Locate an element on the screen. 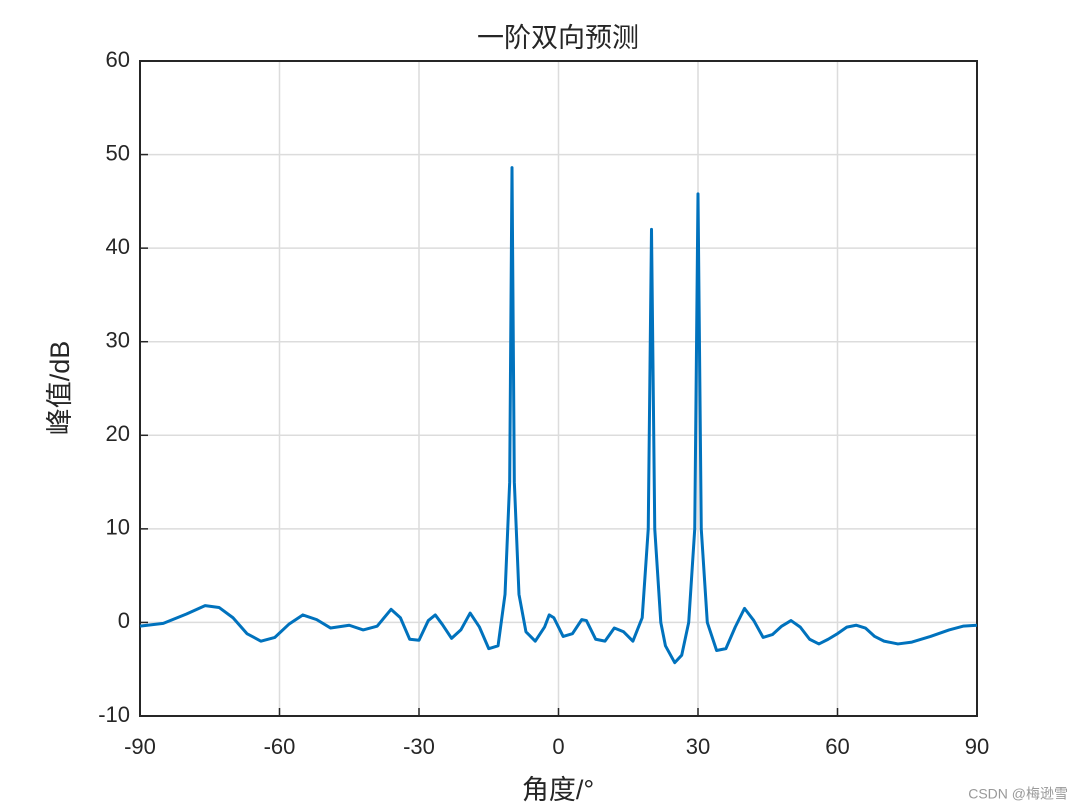 The height and width of the screenshot is (810, 1080). x-tick-label: -90 is located at coordinates (140, 746).